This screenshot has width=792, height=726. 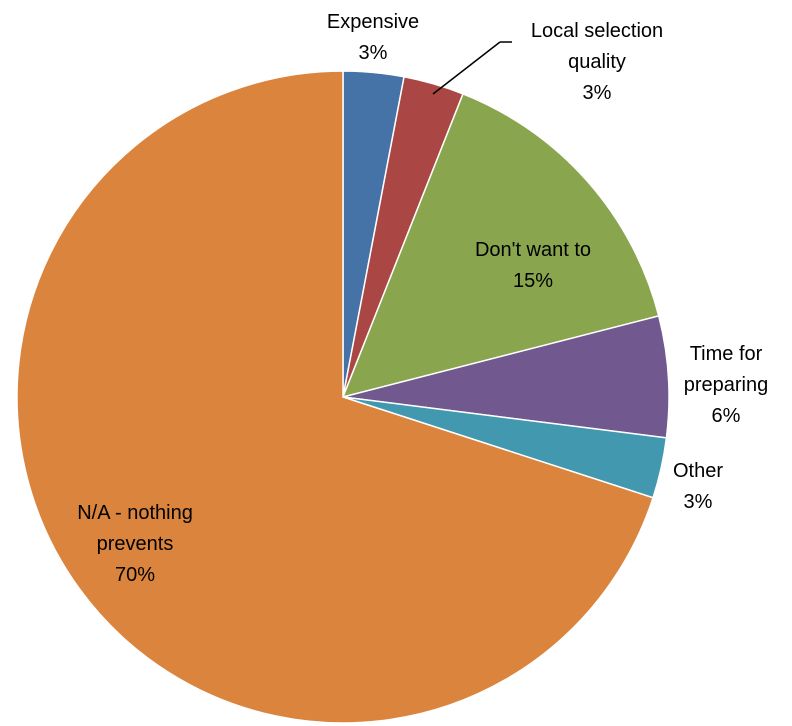 I want to click on slice-label: Expensive 3%, so click(x=373, y=37).